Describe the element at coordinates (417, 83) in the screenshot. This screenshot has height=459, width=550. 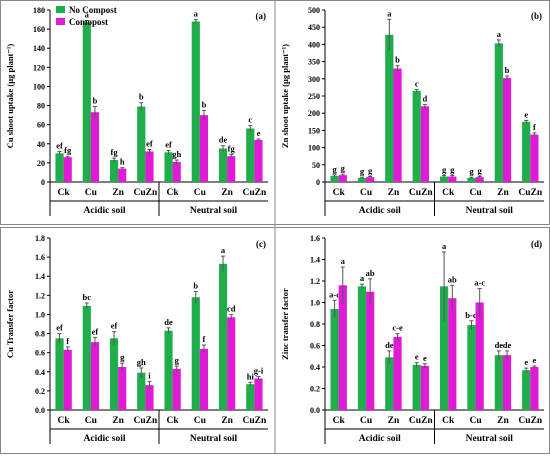
I see `significance-letter: c` at that location.